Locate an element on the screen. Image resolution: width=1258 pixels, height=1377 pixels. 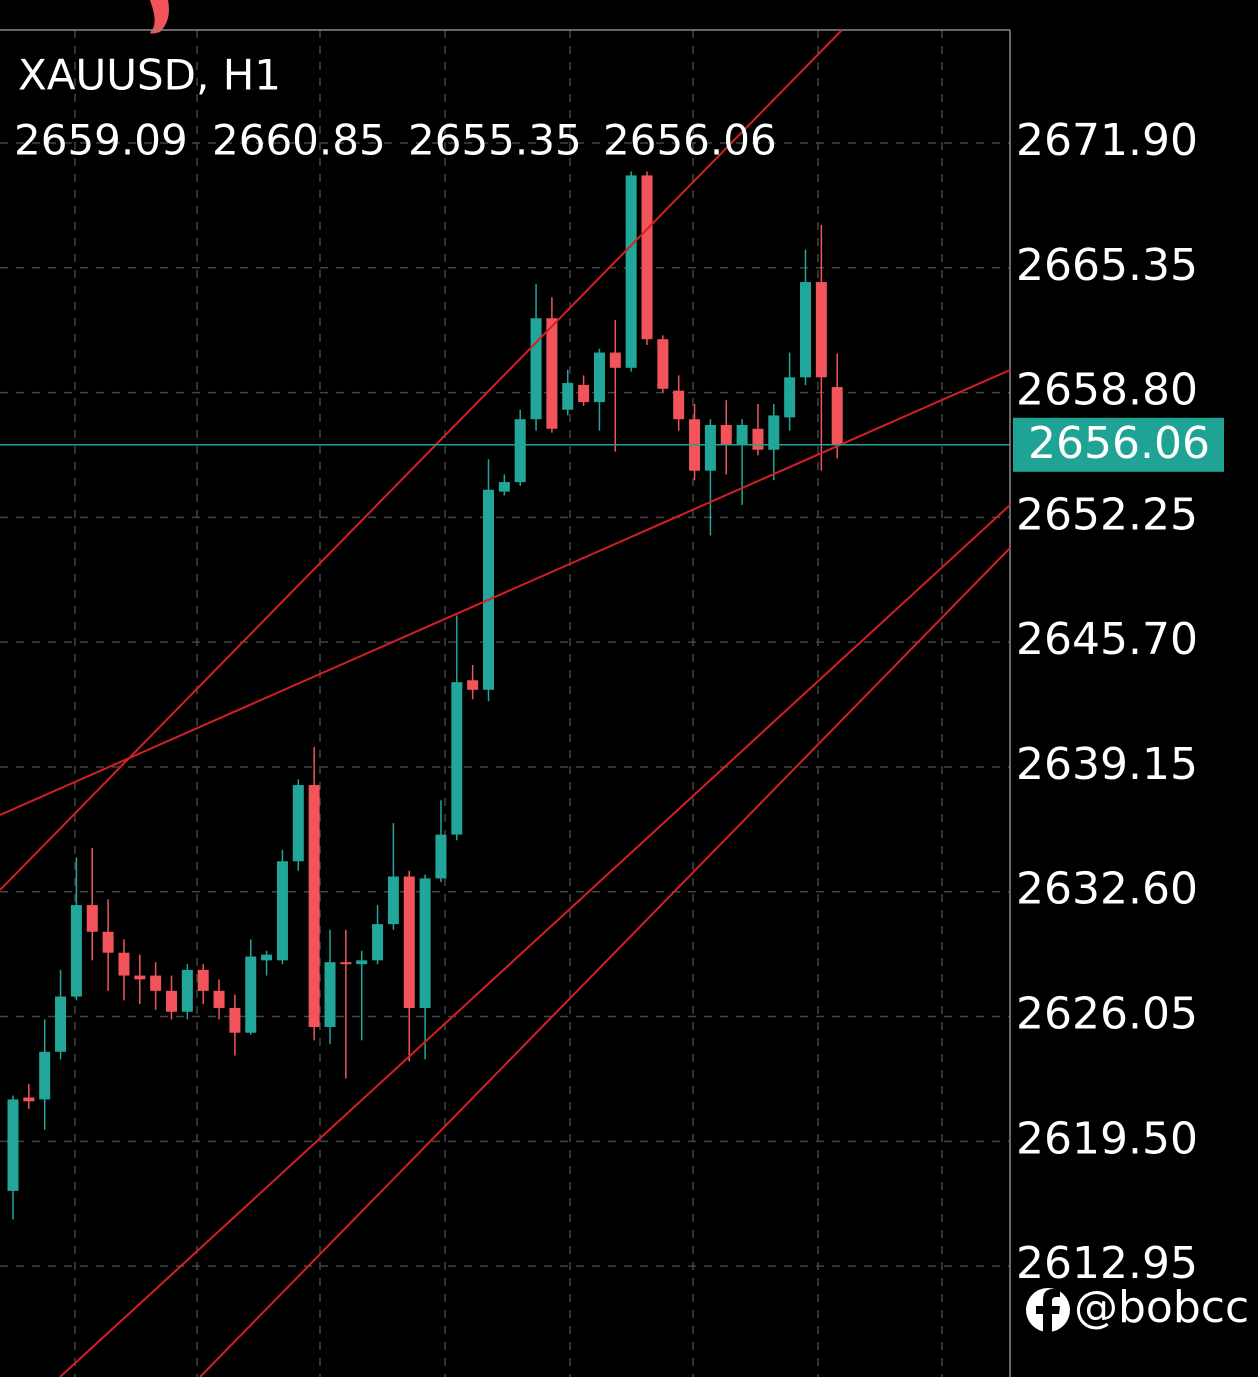
y-tick-label: 2652.25 is located at coordinates (1107, 514).